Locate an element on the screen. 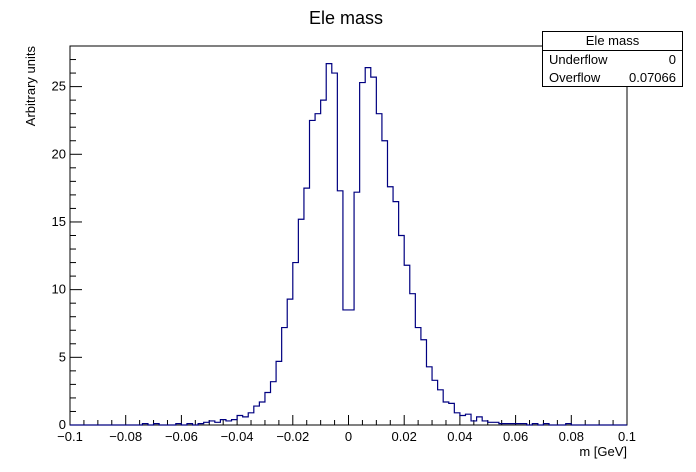 Image resolution: width=696 pixels, height=472 pixels. y-axis: 0 5 10 15 20 25 is located at coordinates (67, 245).